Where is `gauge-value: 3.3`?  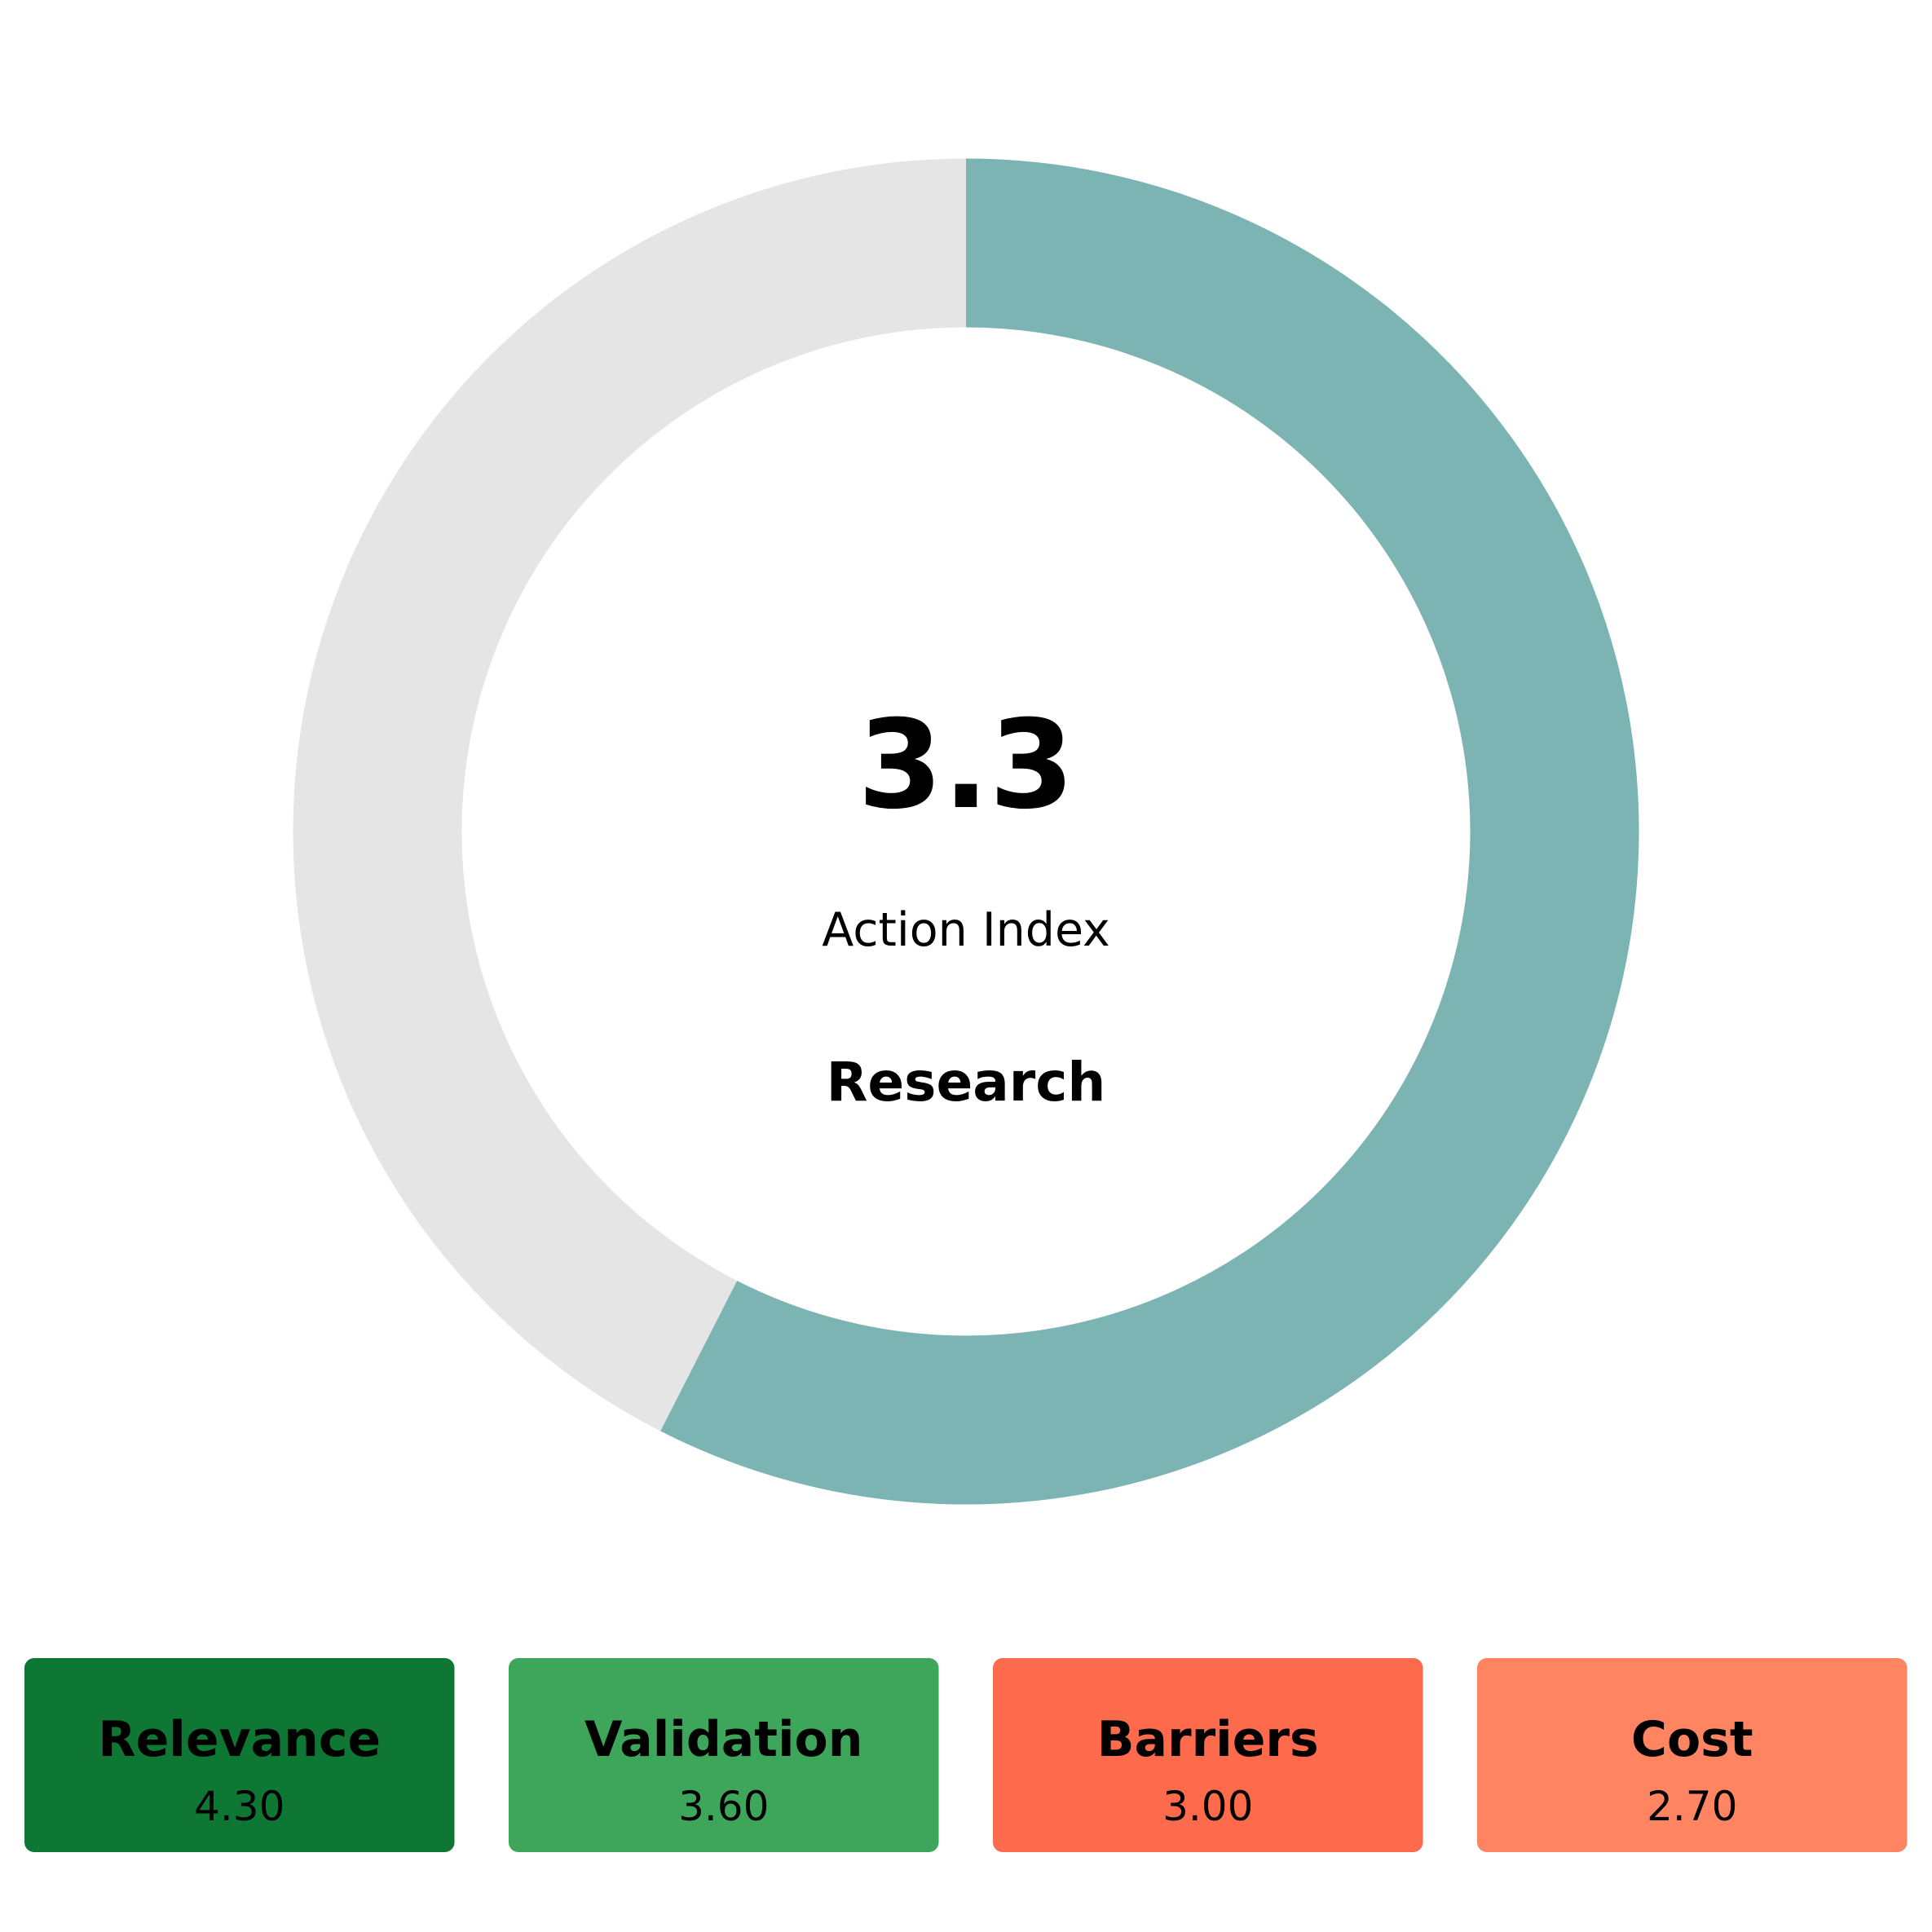 gauge-value: 3.3 is located at coordinates (966, 765).